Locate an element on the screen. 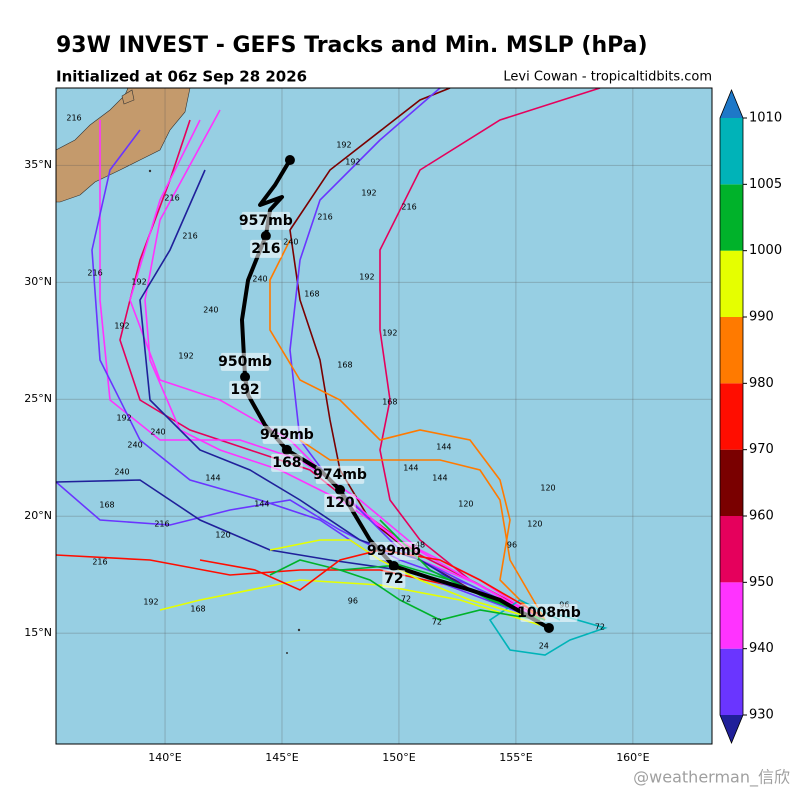  pressure-label: 974mb is located at coordinates (340, 475).